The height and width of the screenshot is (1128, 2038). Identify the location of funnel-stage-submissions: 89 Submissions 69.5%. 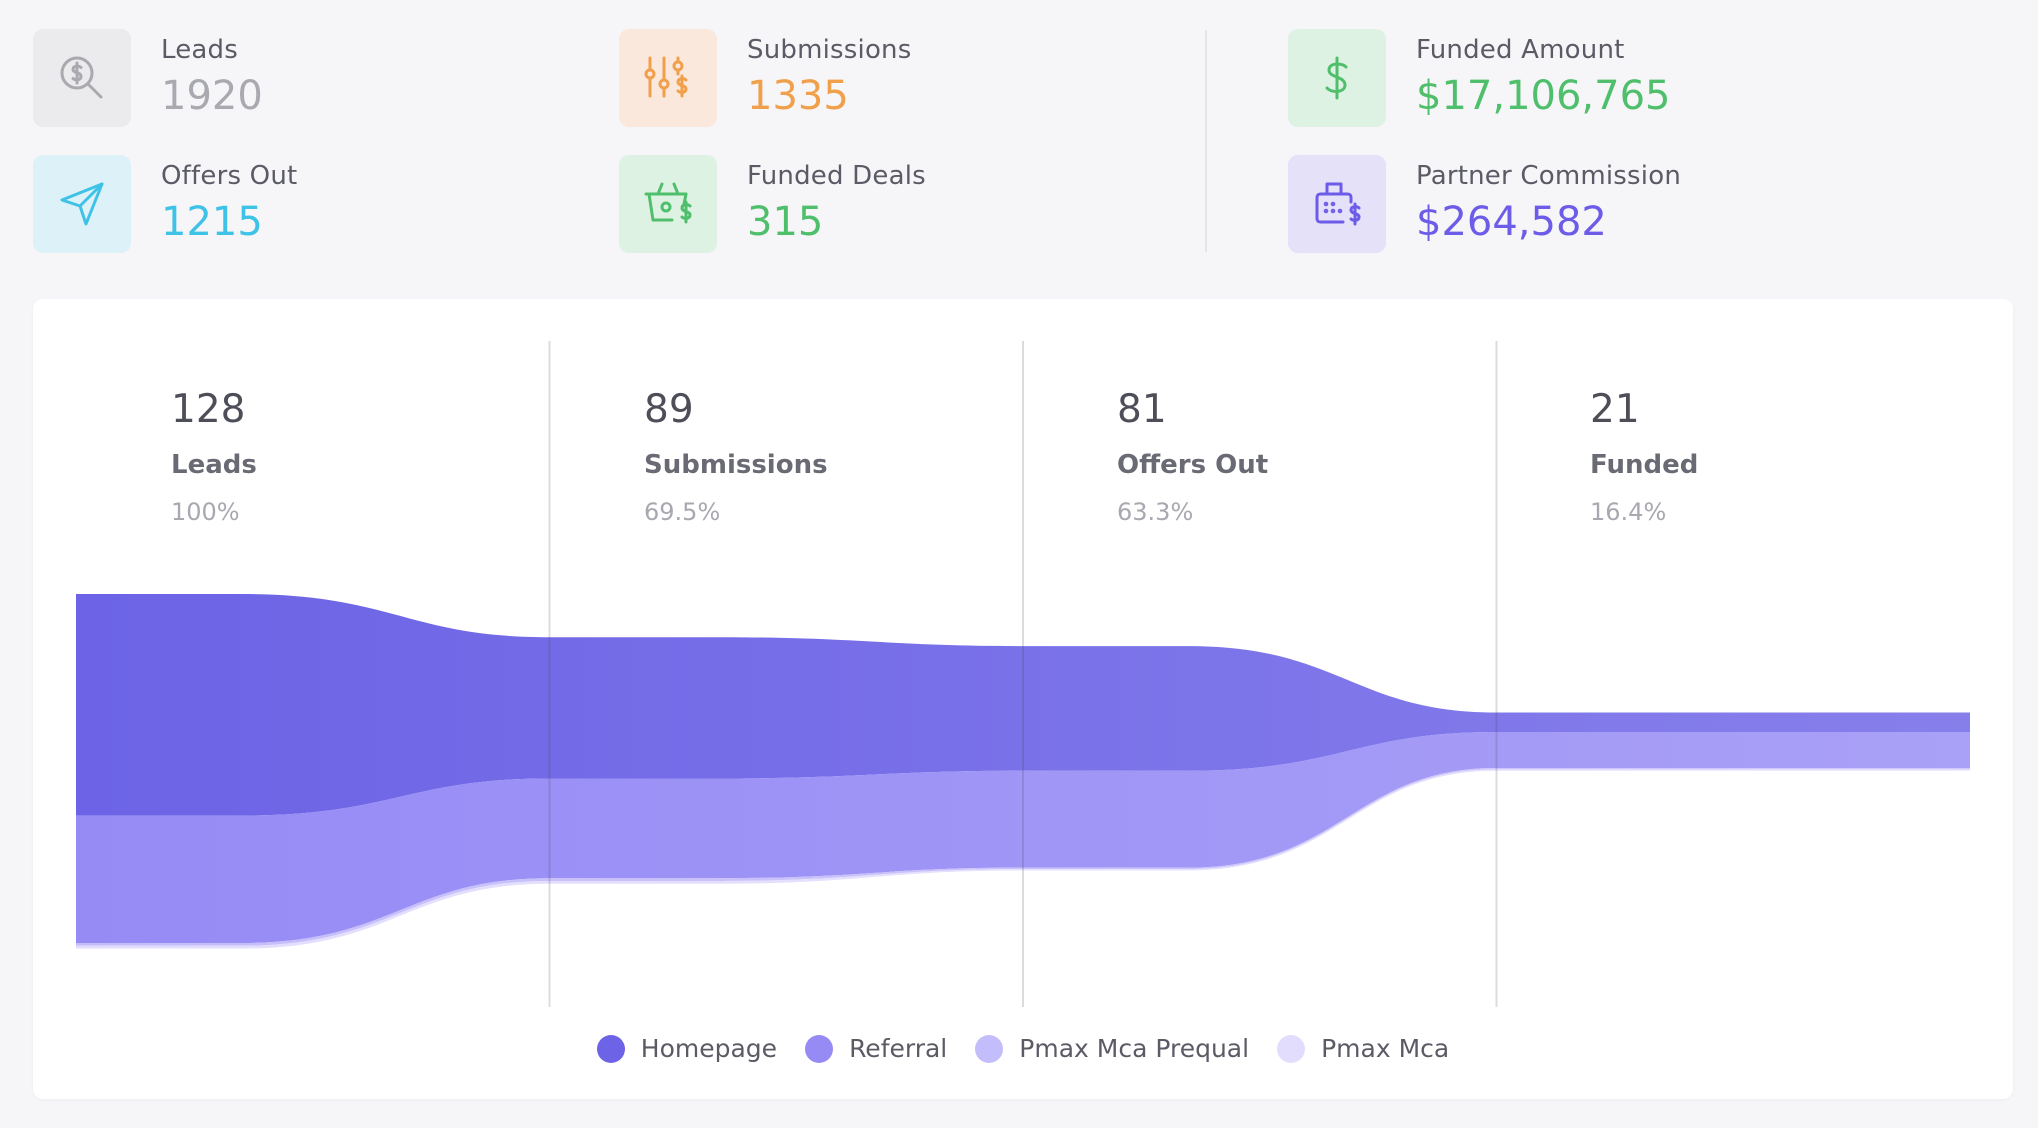
(736, 456).